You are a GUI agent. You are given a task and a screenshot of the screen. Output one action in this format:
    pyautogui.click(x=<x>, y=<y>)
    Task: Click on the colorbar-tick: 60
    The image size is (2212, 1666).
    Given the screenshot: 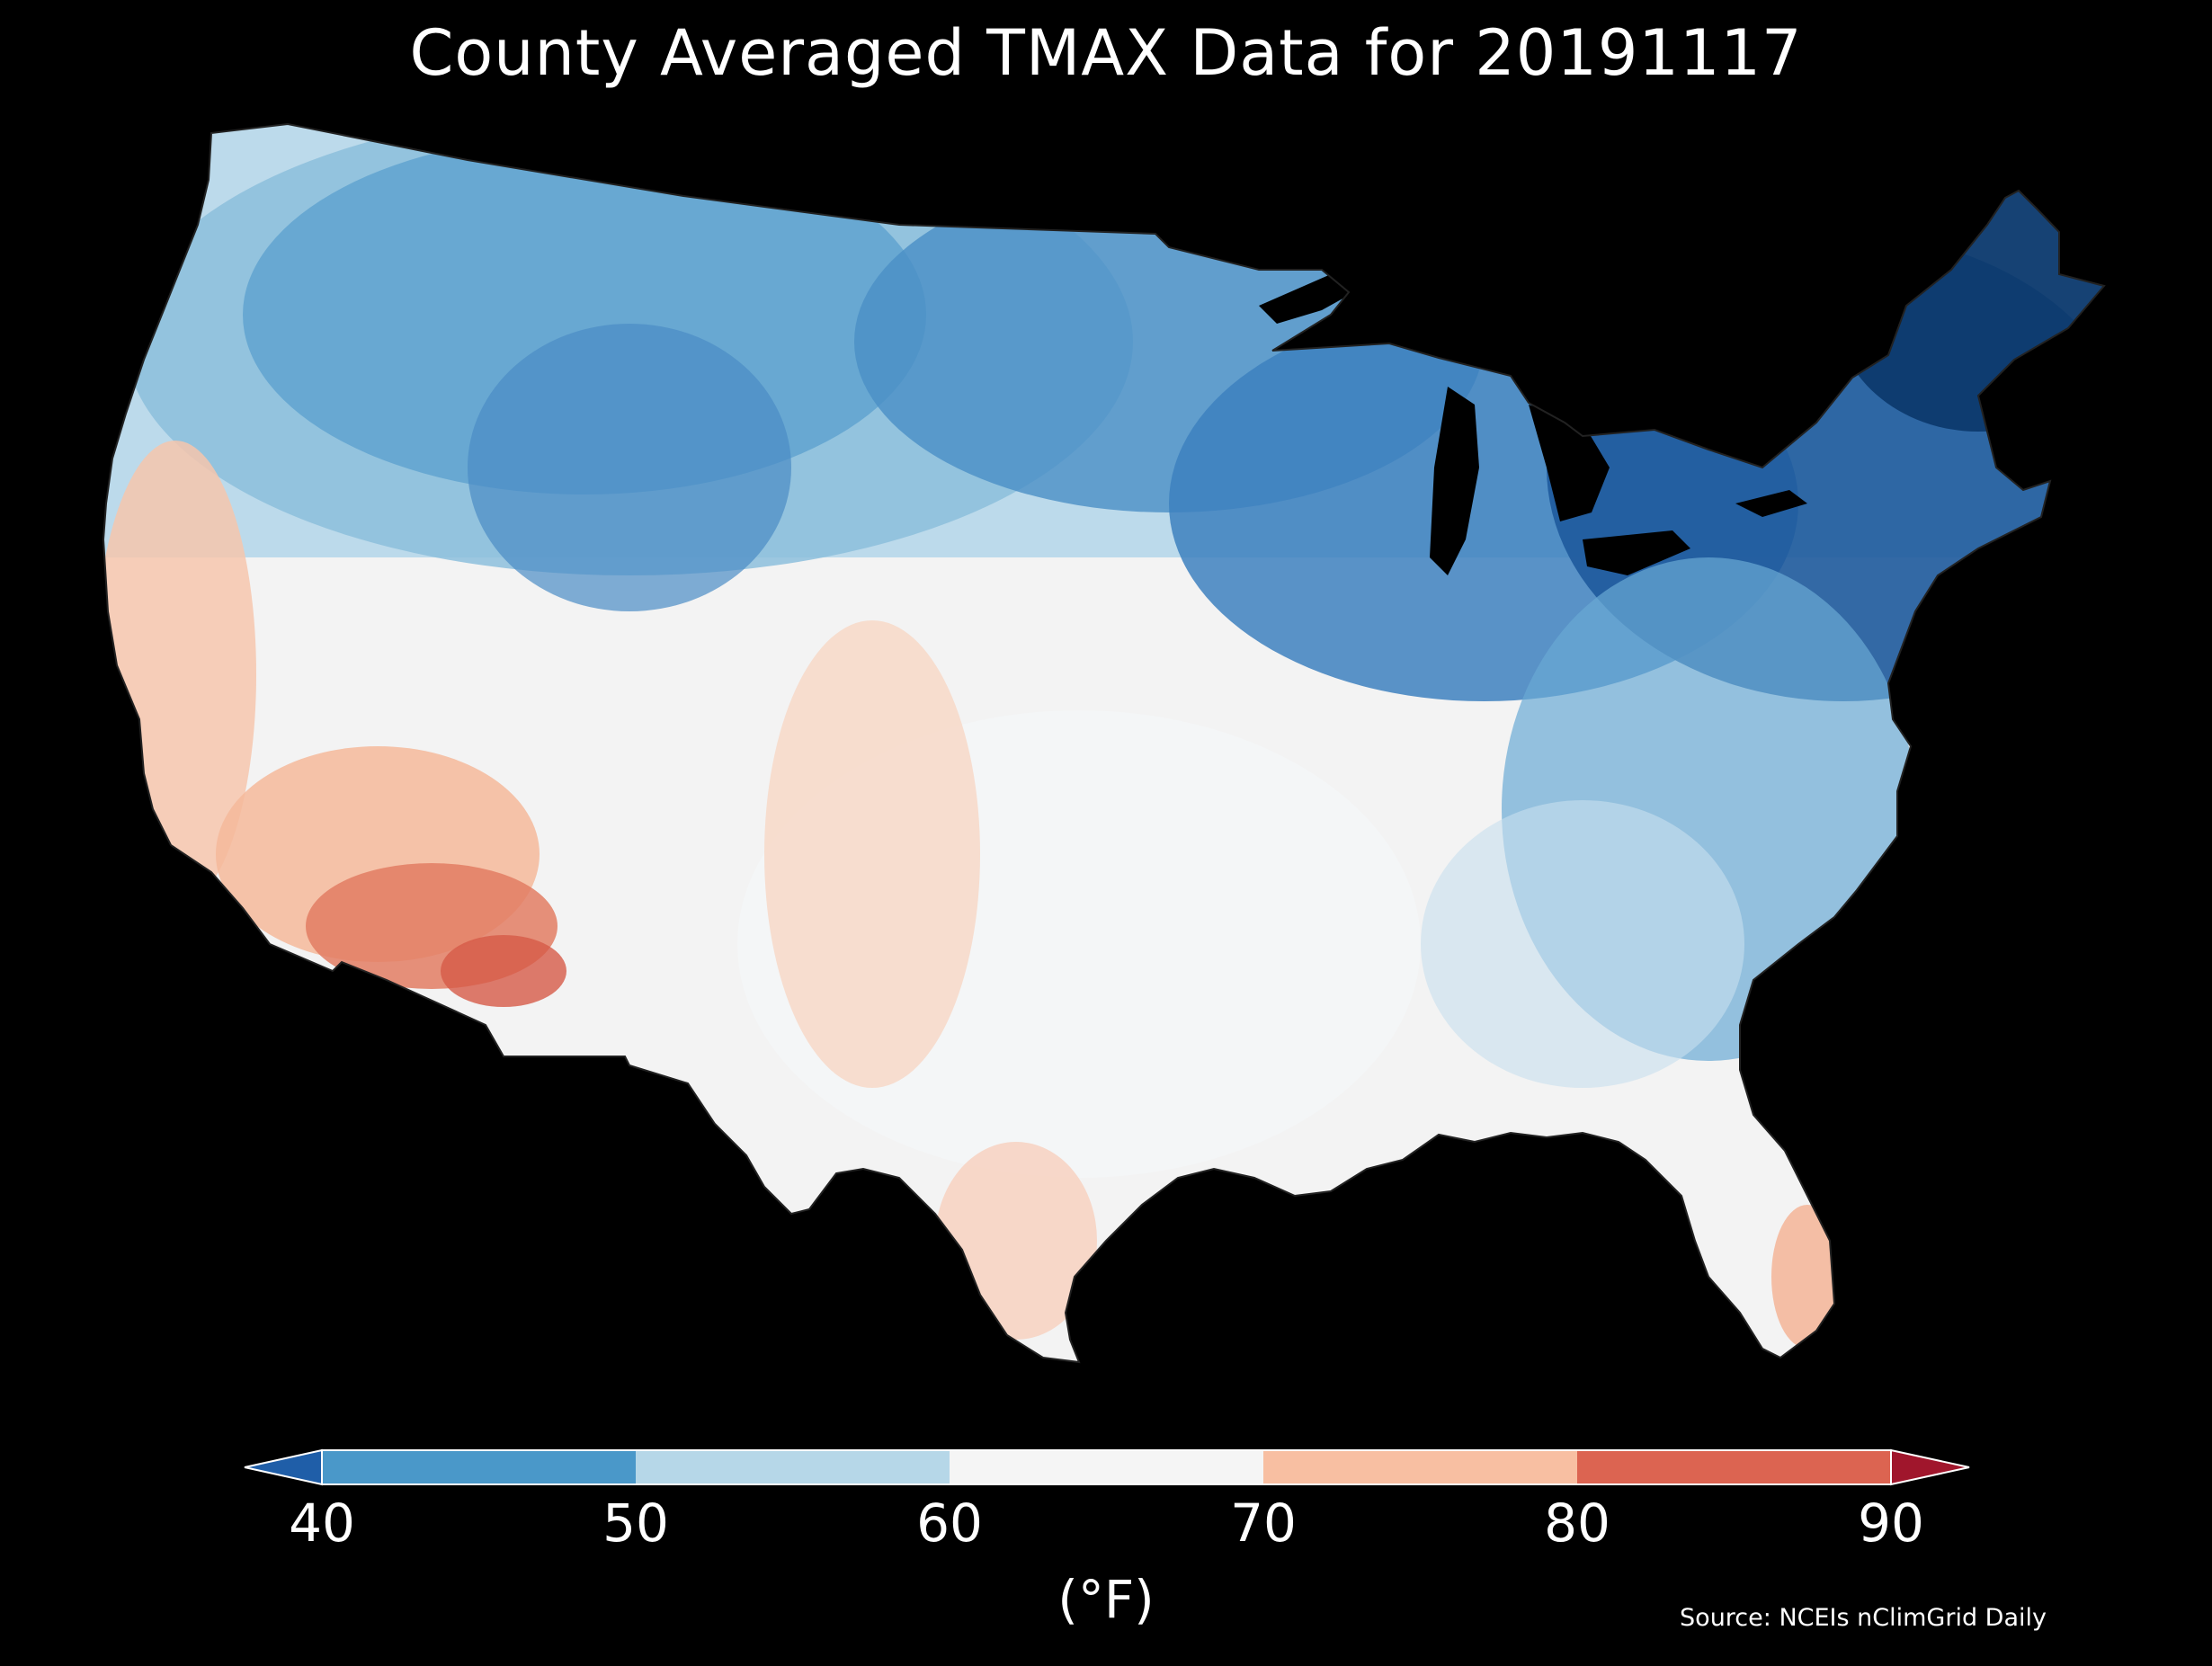 What is the action you would take?
    pyautogui.click(x=949, y=1523)
    